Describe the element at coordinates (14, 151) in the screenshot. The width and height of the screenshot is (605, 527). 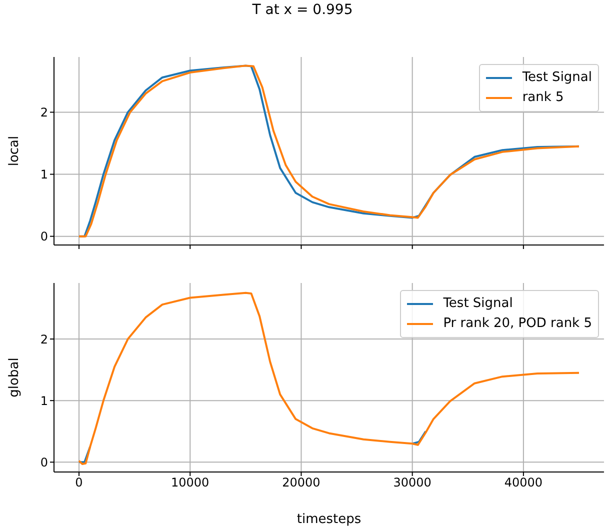
I see `y-axis-title: local` at that location.